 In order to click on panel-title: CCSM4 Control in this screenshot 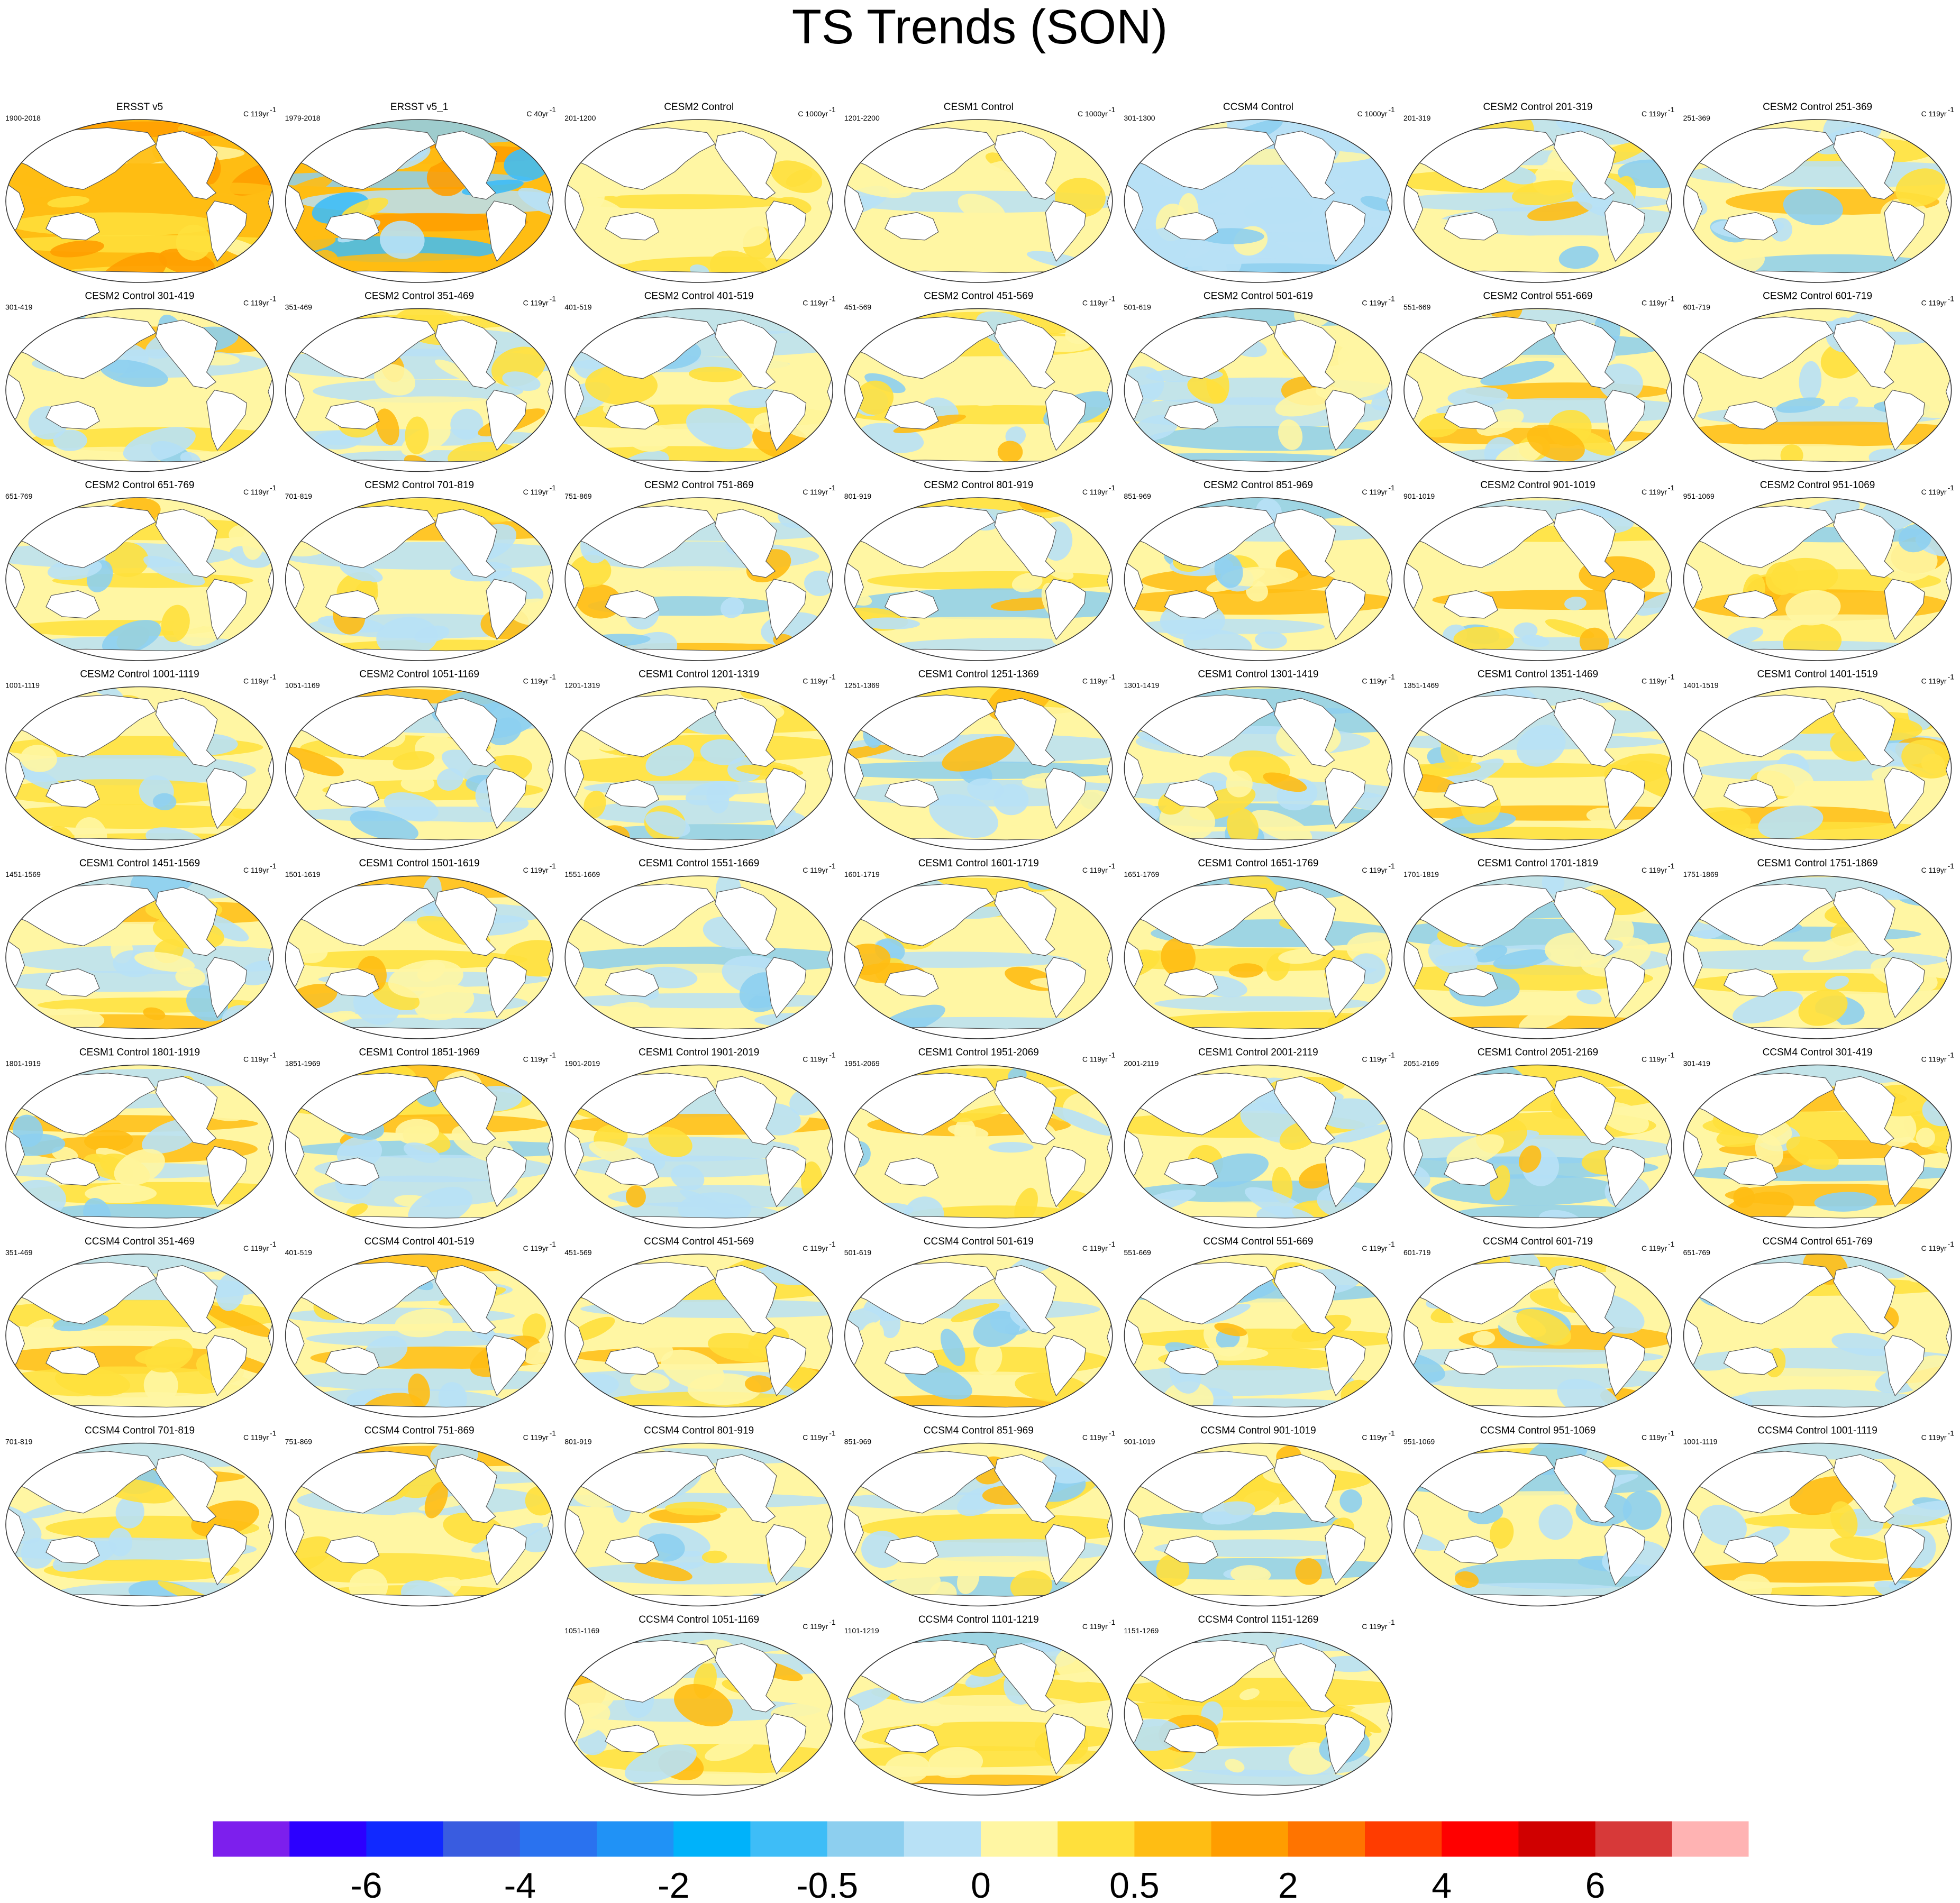, I will do `click(1258, 107)`.